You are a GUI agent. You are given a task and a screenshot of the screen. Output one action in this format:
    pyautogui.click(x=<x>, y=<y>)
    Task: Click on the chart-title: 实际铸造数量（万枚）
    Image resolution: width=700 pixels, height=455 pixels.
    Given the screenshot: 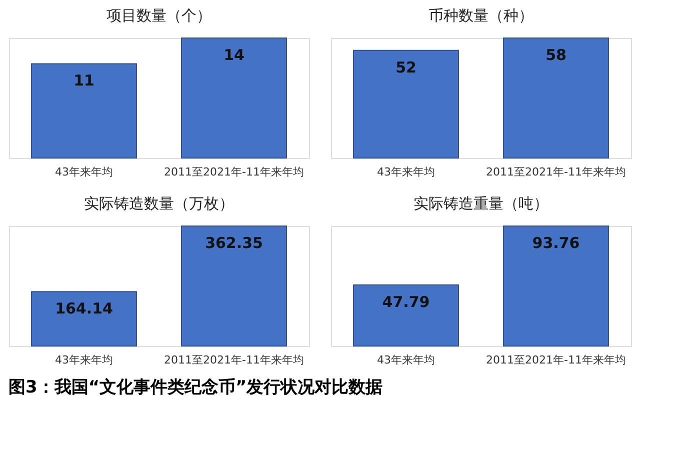 What is the action you would take?
    pyautogui.click(x=159, y=203)
    